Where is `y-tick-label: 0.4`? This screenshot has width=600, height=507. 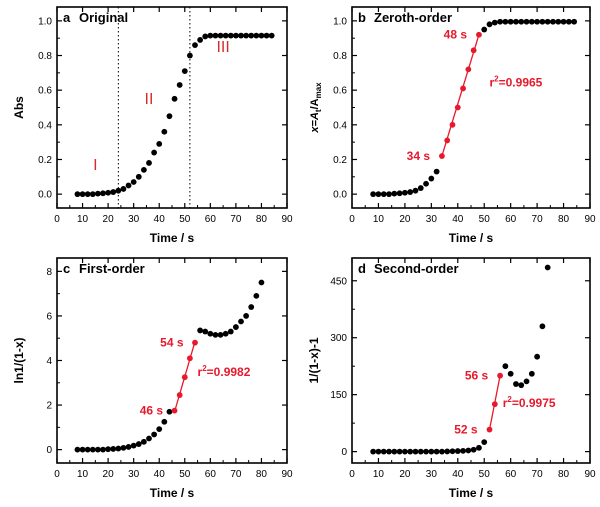 y-tick-label: 0.4 is located at coordinates (340, 125).